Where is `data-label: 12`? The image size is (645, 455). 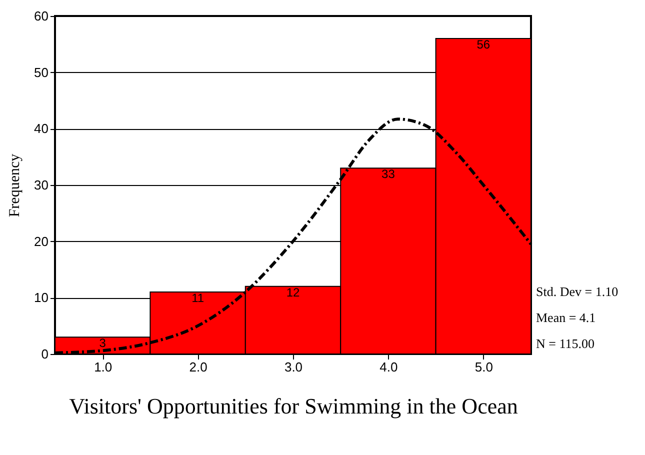
data-label: 12 is located at coordinates (293, 292).